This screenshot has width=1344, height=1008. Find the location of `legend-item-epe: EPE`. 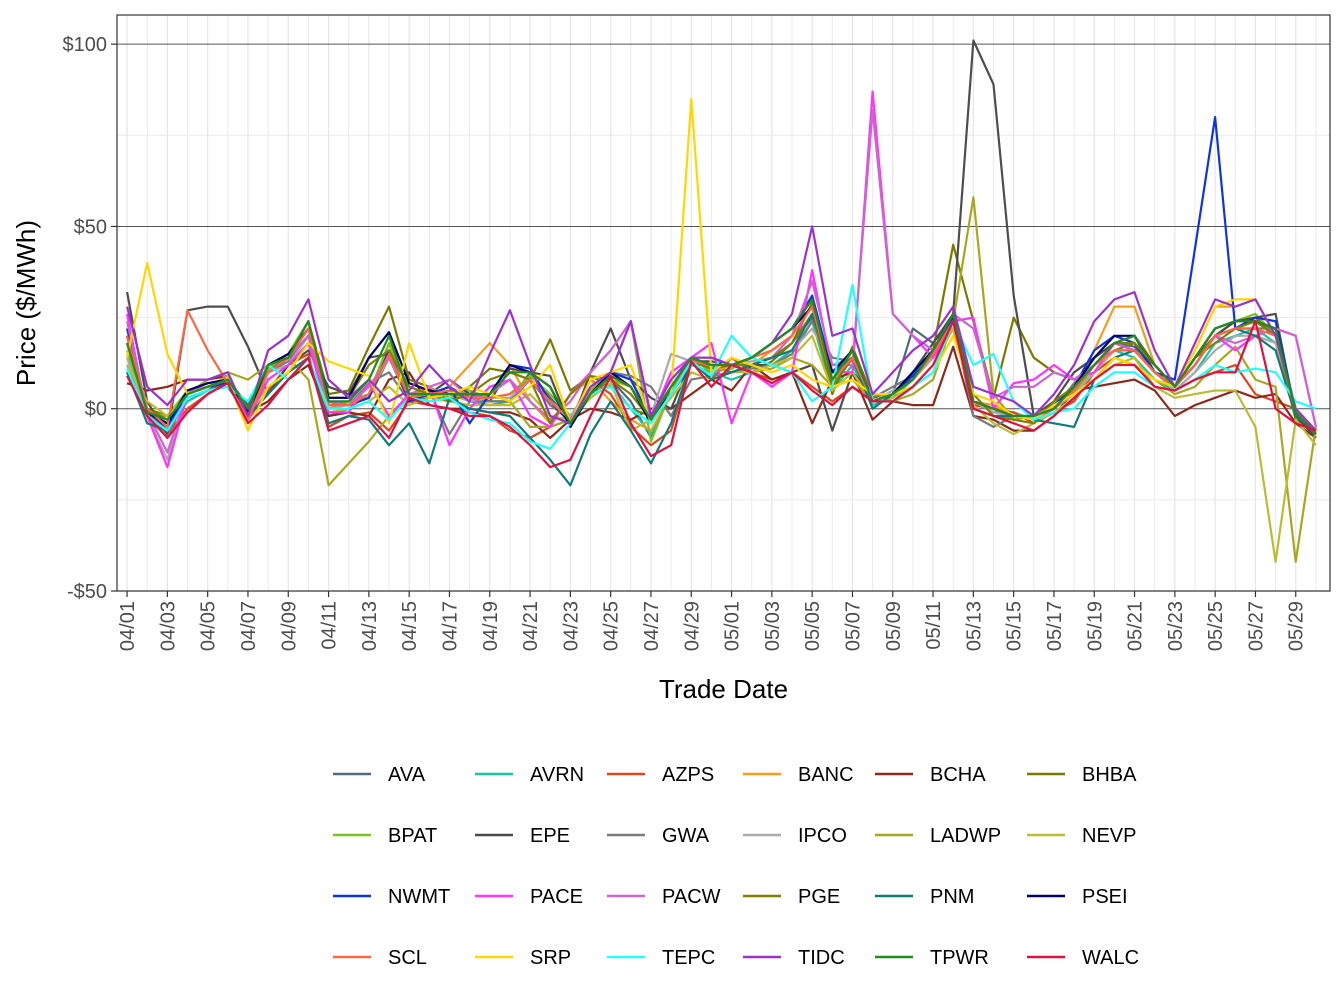

legend-item-epe: EPE is located at coordinates (522, 836).